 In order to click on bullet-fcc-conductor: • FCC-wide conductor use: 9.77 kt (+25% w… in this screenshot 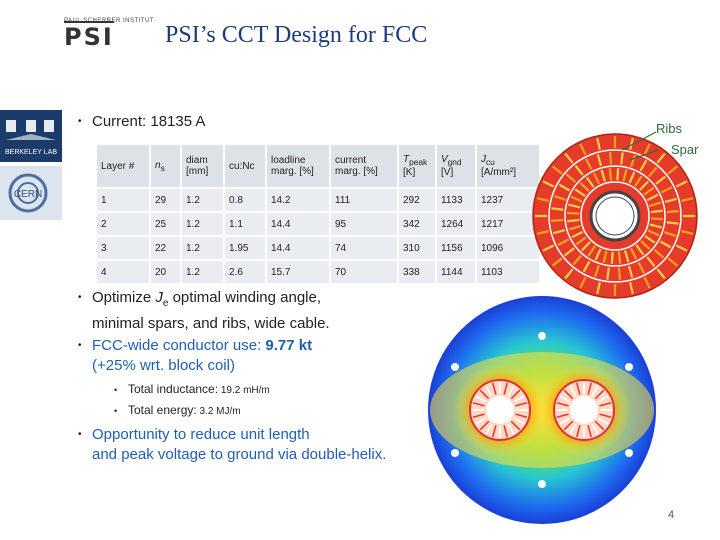, I will do `click(195, 355)`.